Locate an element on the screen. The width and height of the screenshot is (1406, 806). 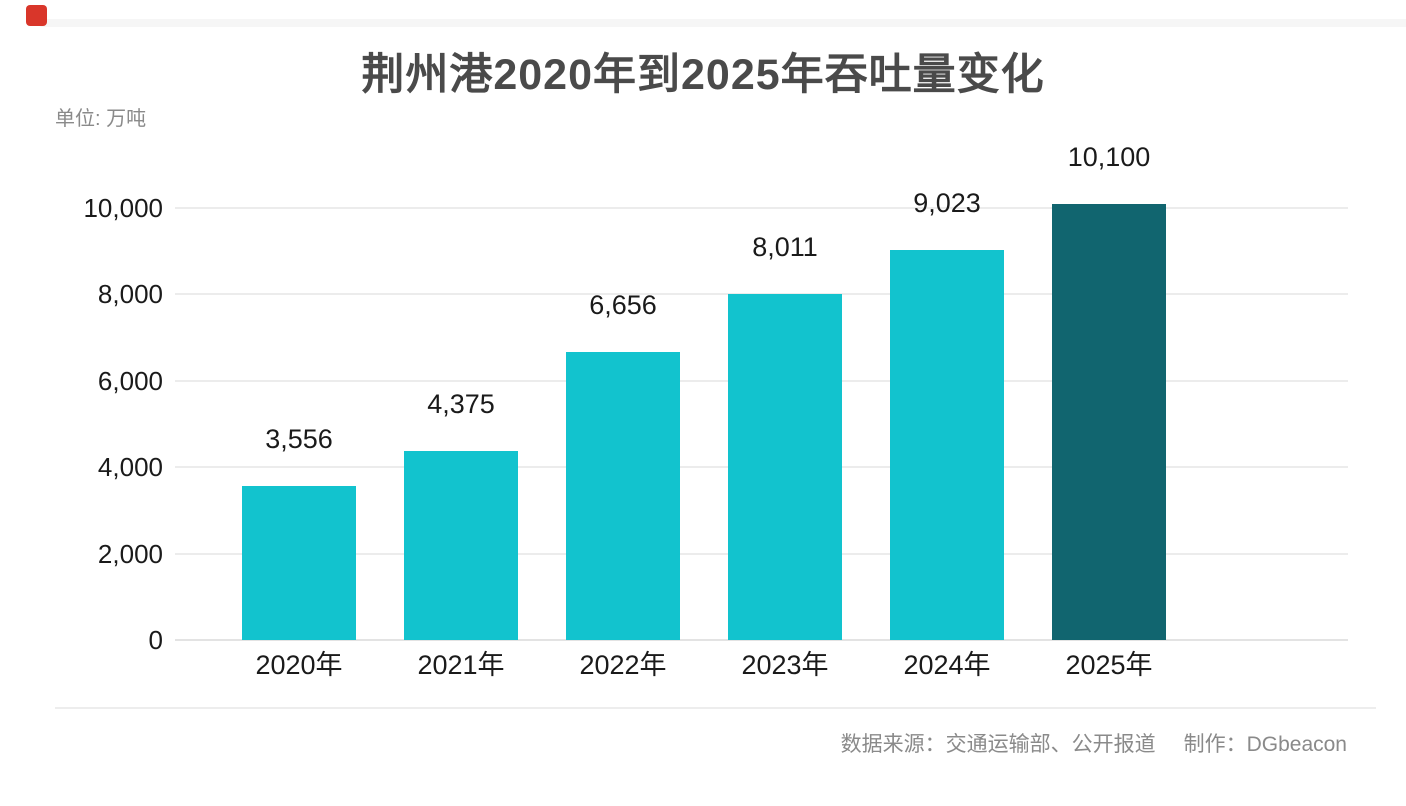
x-axis-label: 2021年 is located at coordinates (461, 665).